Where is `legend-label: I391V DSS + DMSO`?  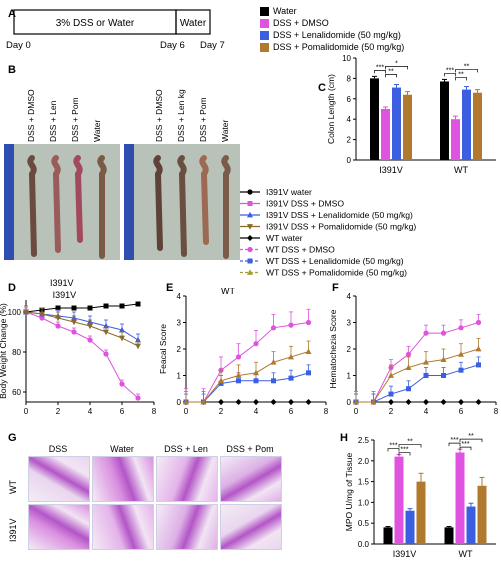
legend-label: I391V DSS + DMSO is located at coordinates (305, 204).